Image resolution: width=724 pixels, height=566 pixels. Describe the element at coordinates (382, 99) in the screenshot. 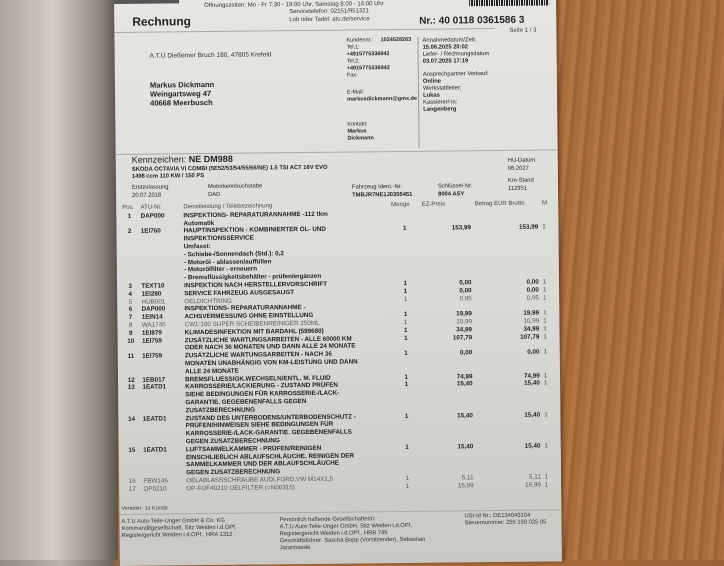

I see `customer-email: markusdickmann@gmx.de` at that location.